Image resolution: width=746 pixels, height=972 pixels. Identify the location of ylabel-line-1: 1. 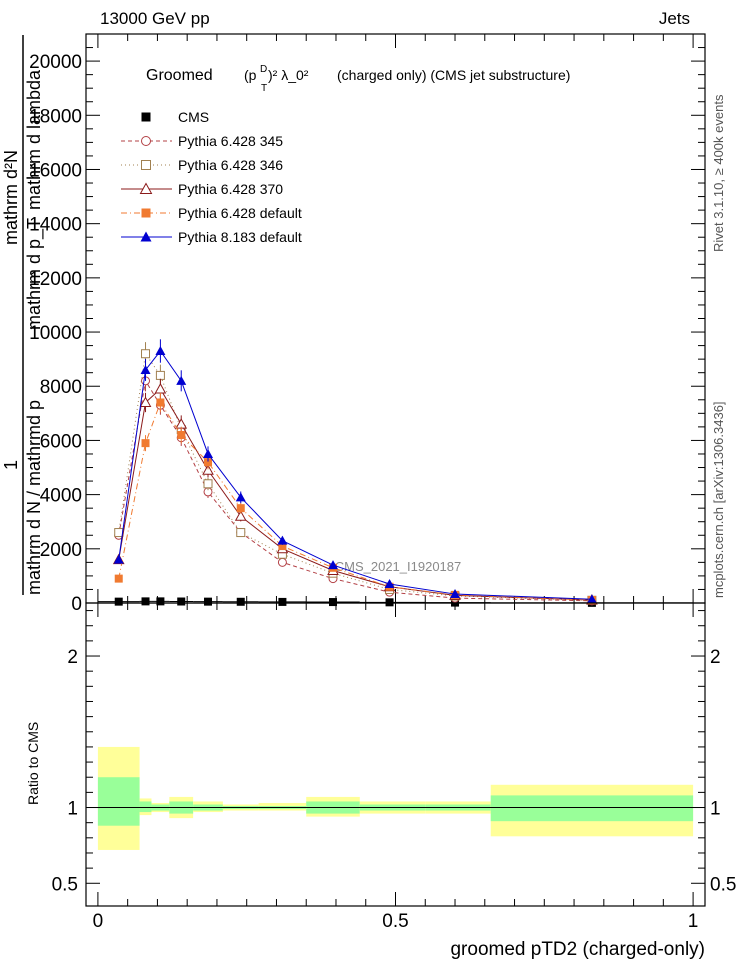
(11, 465).